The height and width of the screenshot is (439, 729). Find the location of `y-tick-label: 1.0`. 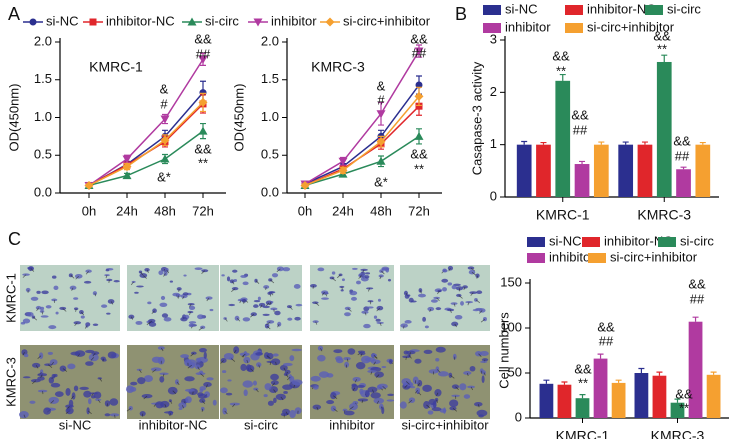

y-tick-label: 1.0 is located at coordinates (43, 116).